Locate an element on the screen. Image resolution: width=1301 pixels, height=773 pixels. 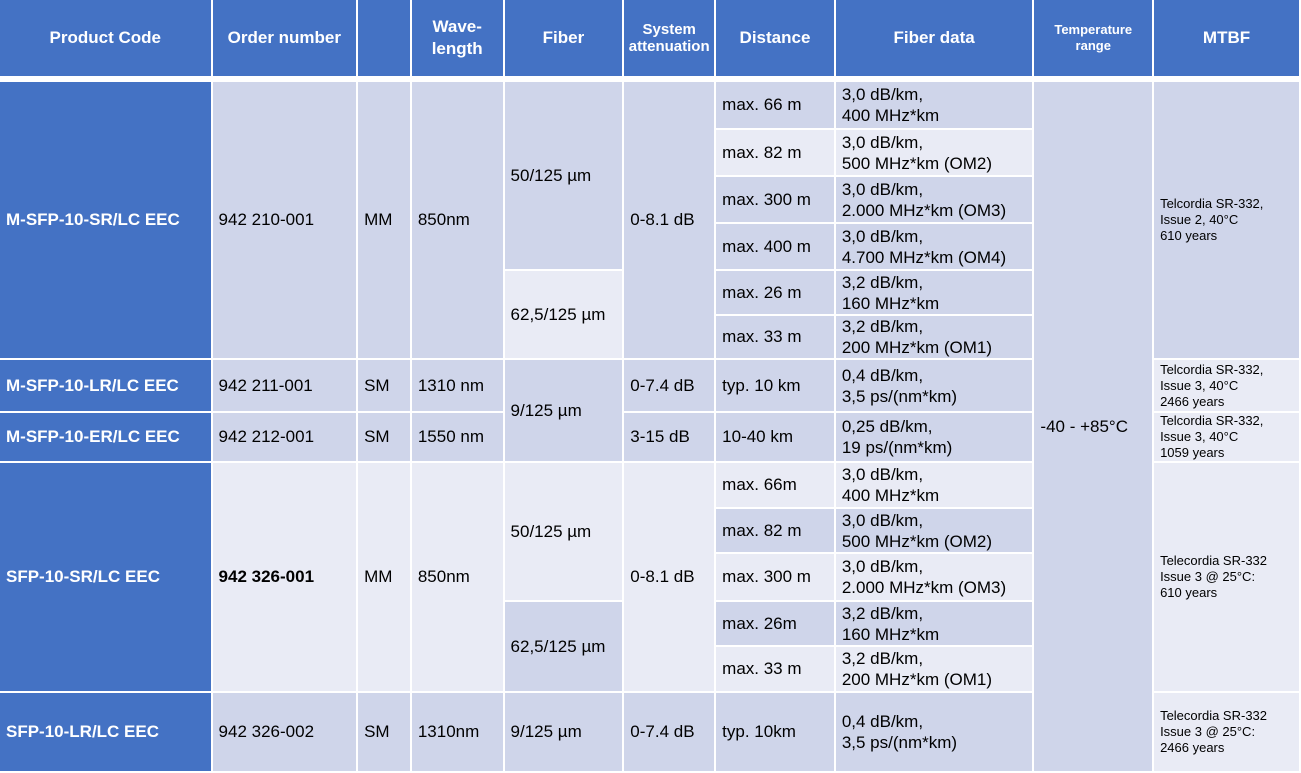
fiber-data: 0,25 dB/km, 19 ps/(nm*km) is located at coordinates (934, 437).